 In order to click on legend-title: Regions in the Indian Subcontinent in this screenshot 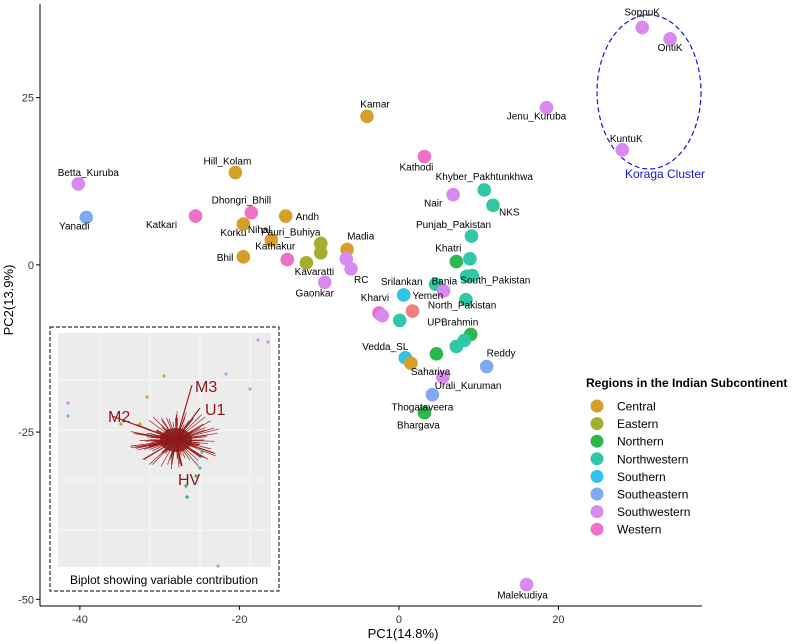, I will do `click(686, 383)`.